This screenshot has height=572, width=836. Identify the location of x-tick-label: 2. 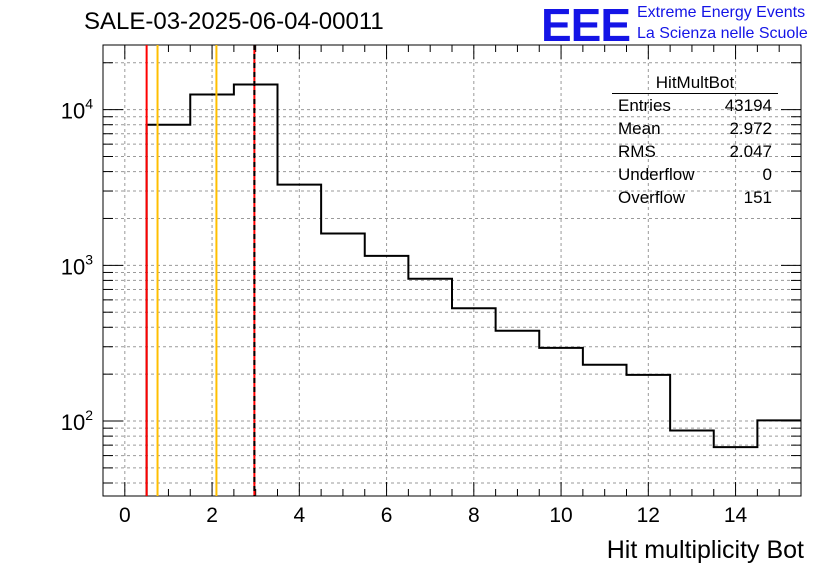
(212, 515).